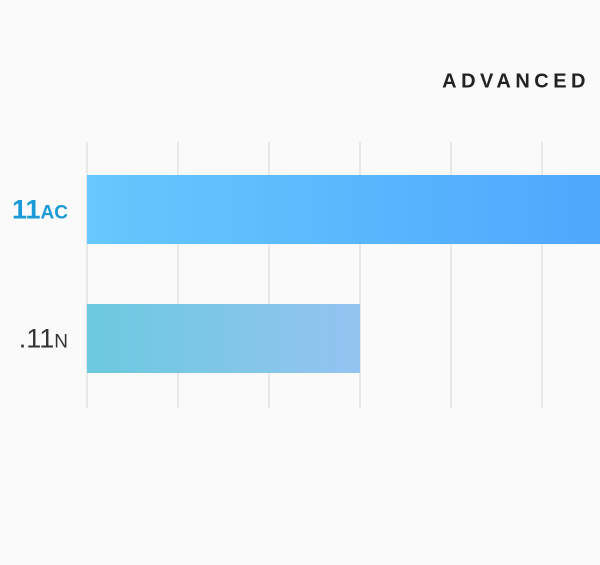  What do you see at coordinates (40, 210) in the screenshot?
I see `category-label: 11ac` at bounding box center [40, 210].